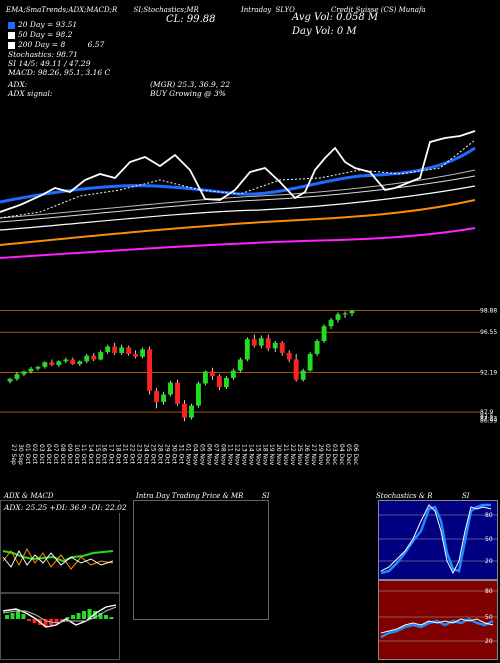 The image size is (500, 663). What do you see at coordinates (229, 455) in the screenshot?
I see `date-tick-label: 11 Nov` at bounding box center [229, 455].